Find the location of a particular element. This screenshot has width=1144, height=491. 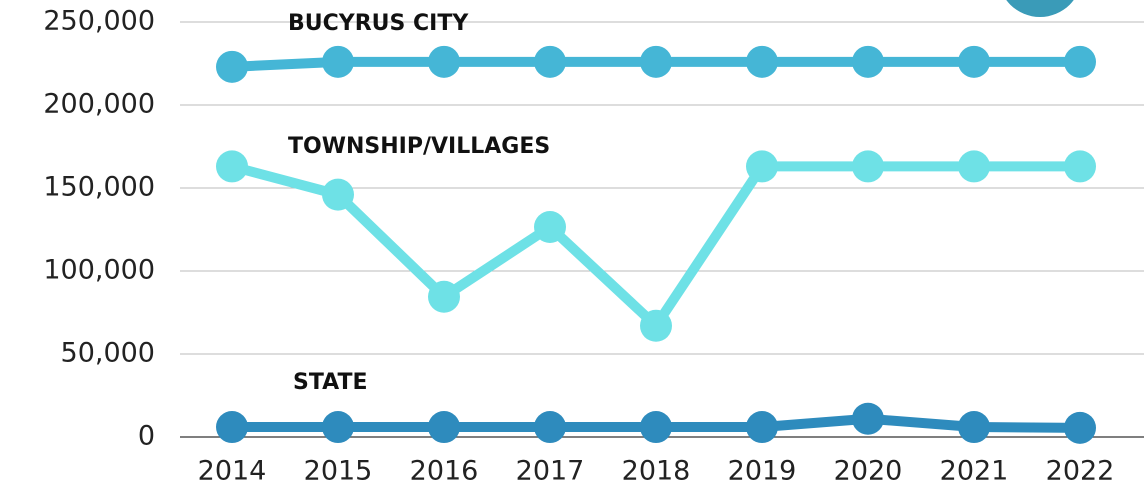

x-tick-label: 2020 is located at coordinates (868, 471).